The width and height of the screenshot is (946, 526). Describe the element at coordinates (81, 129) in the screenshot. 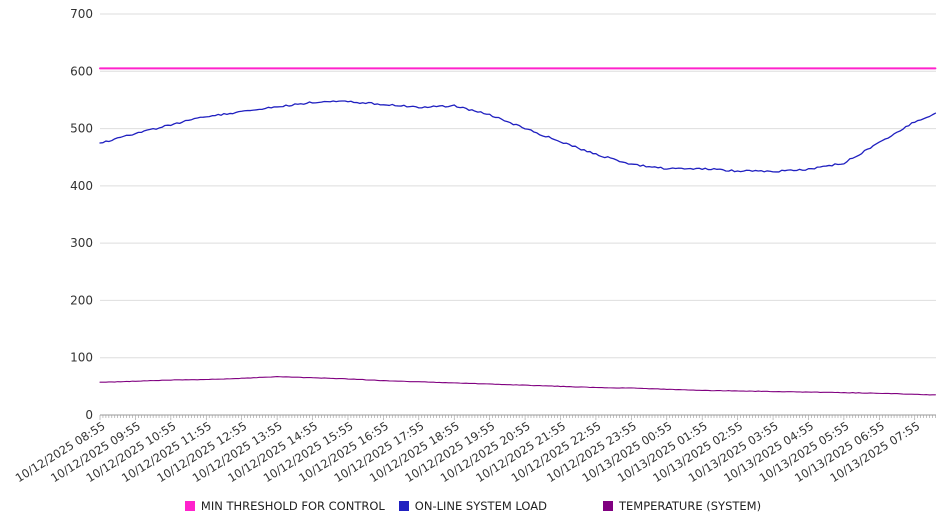

I see `y-axis-tick-label: 500` at that location.